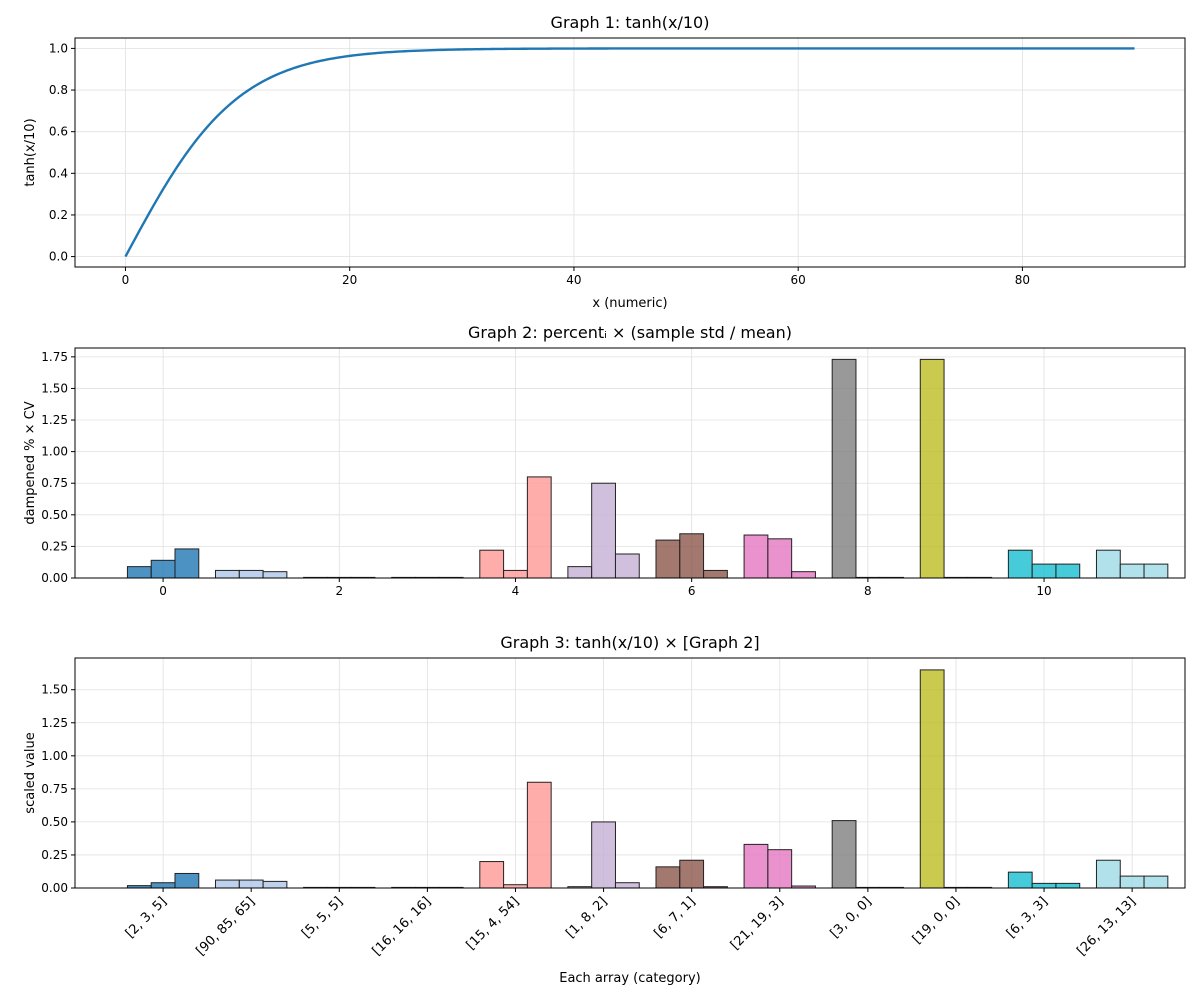 This screenshot has height=1000, width=1200. I want to click on x-tick-label: 80, so click(1022, 280).